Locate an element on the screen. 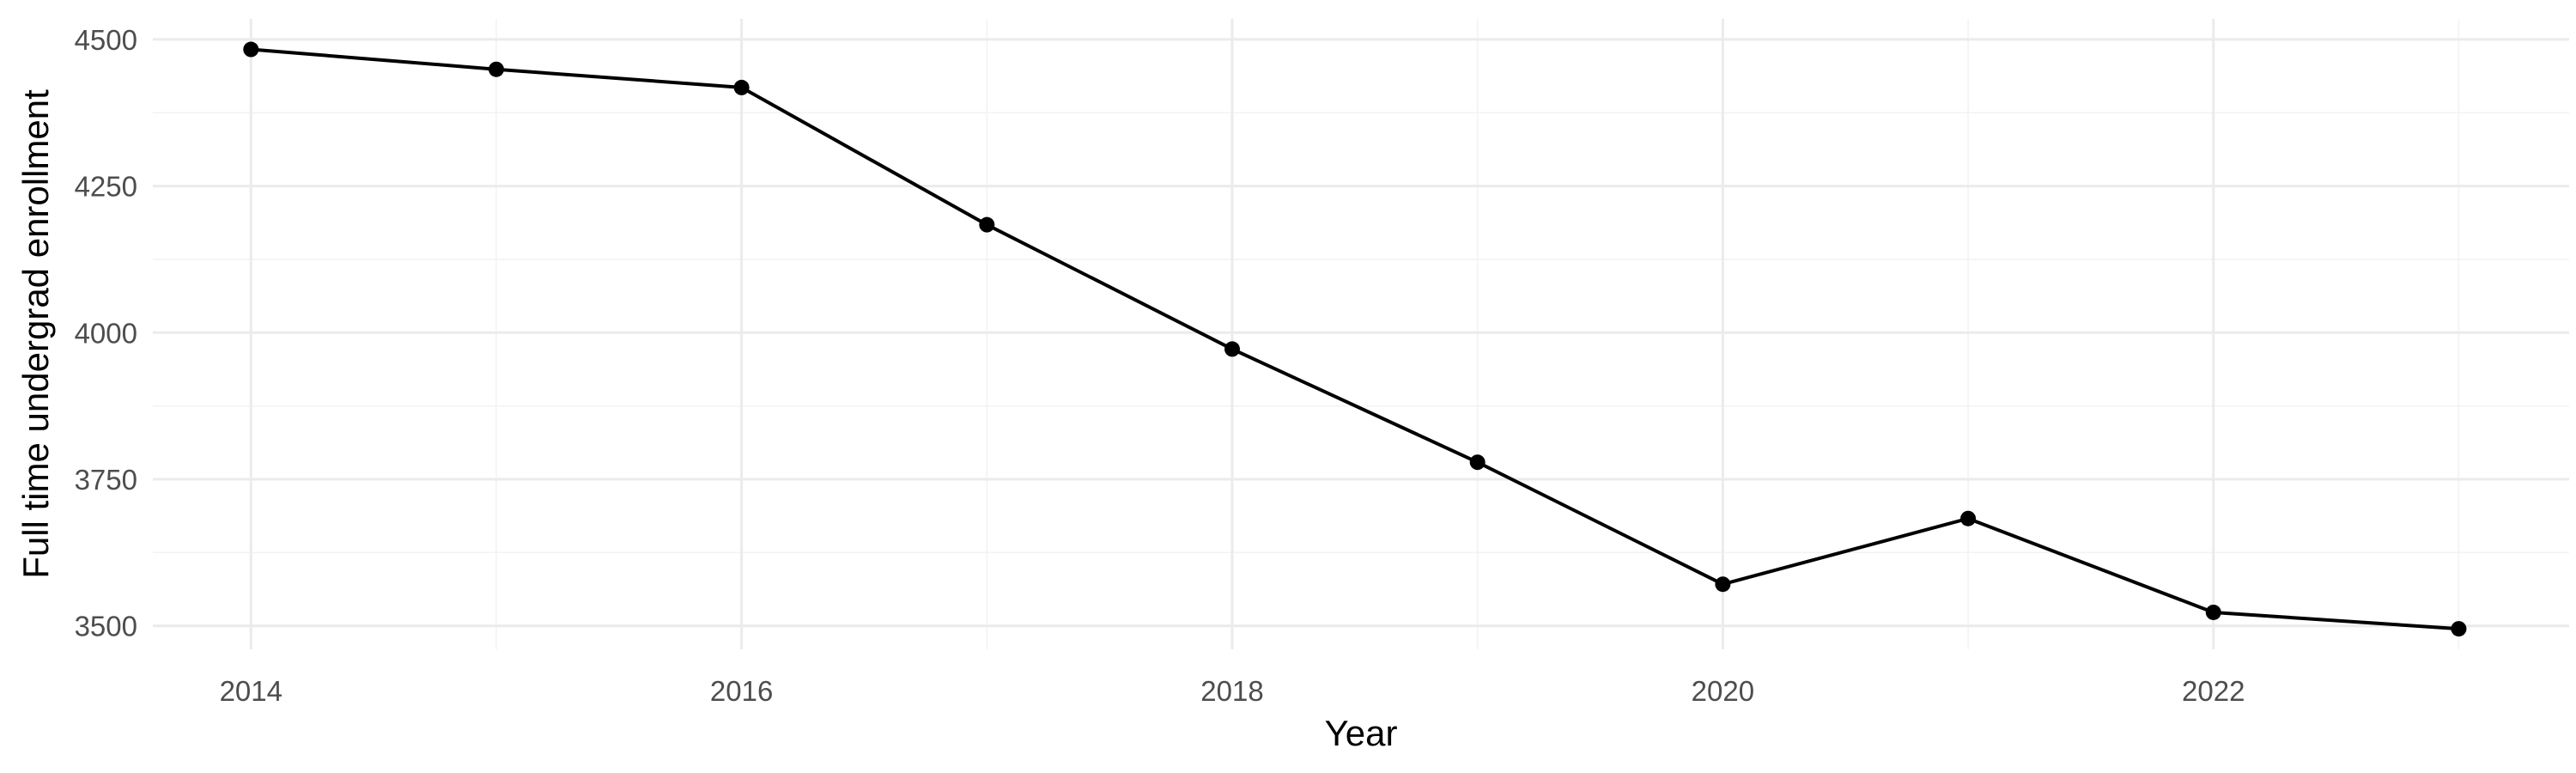 The image size is (2576, 773). data-point-2014 is located at coordinates (251, 49).